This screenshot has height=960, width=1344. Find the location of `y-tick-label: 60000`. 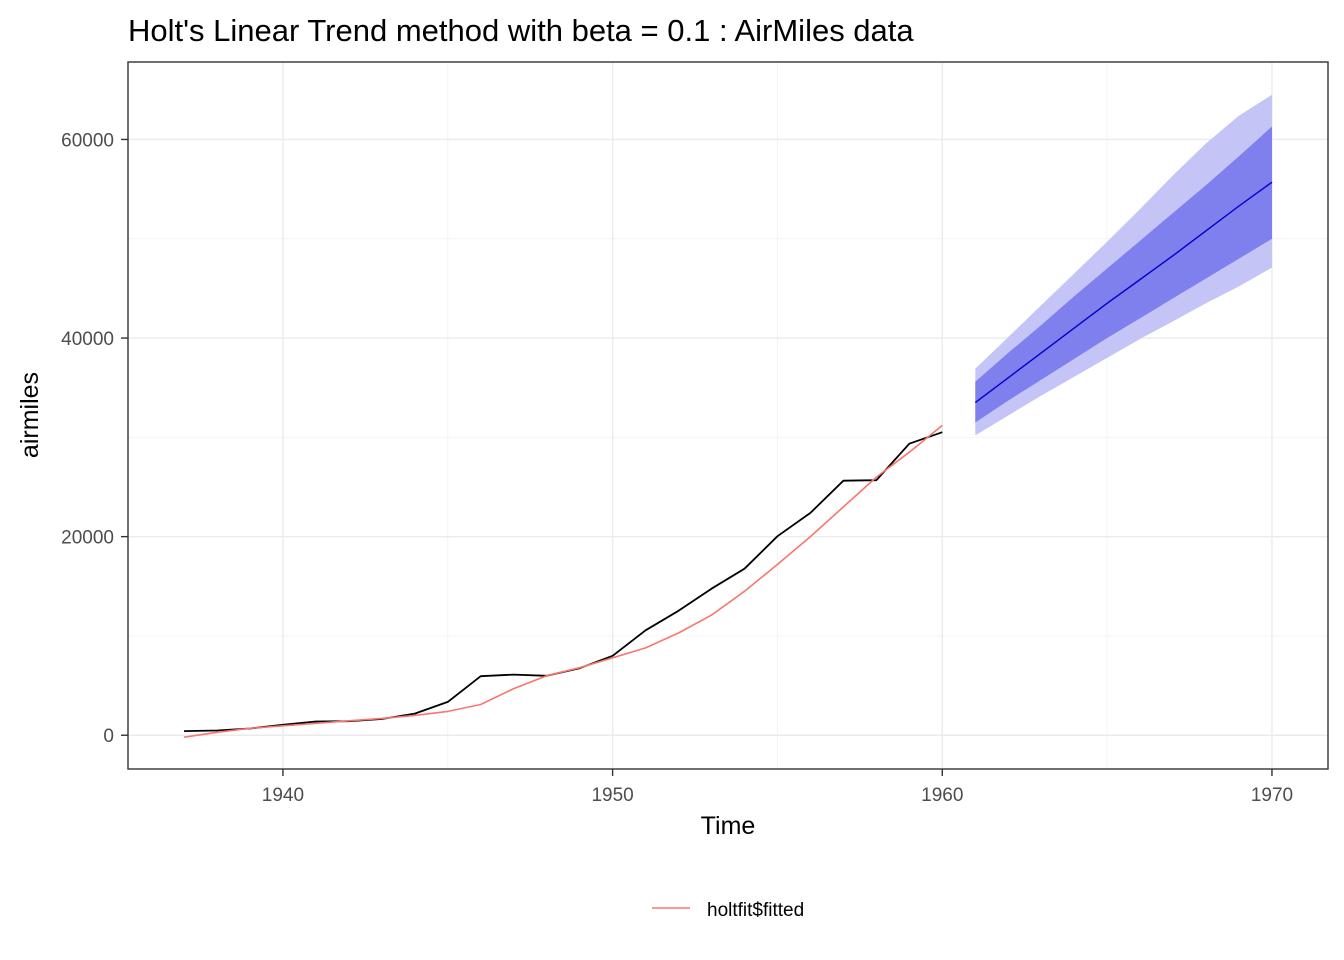

y-tick-label: 60000 is located at coordinates (87, 140).